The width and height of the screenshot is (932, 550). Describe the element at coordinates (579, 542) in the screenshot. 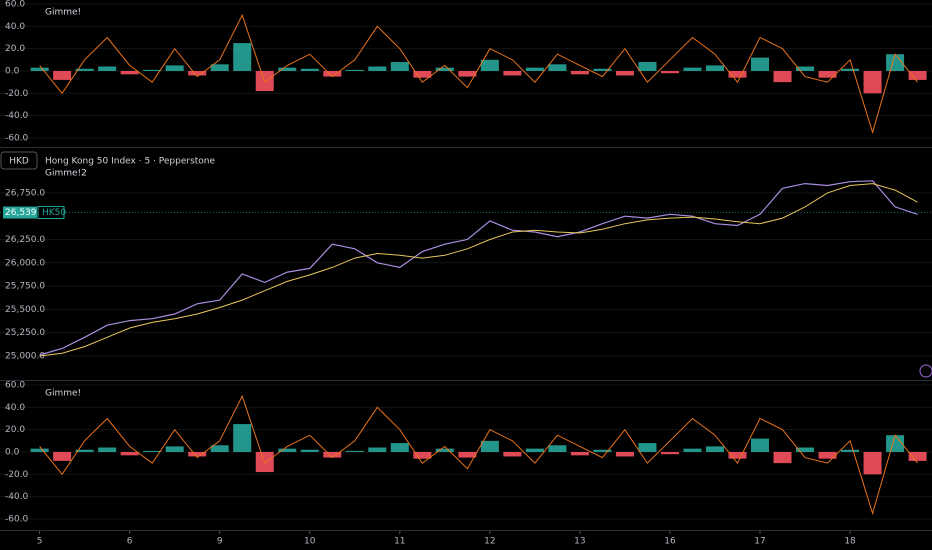

I see `x-tick-label: 13` at that location.